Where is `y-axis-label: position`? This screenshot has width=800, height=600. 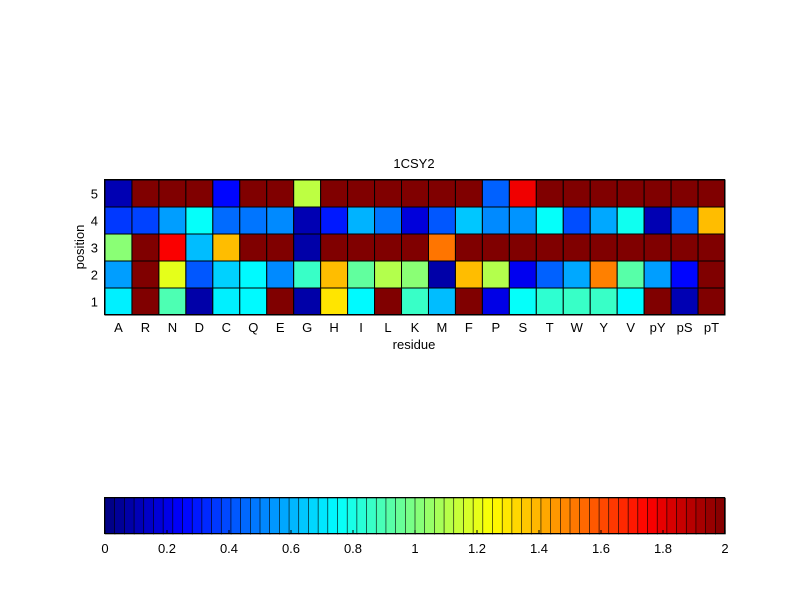
y-axis-label: position is located at coordinates (79, 247).